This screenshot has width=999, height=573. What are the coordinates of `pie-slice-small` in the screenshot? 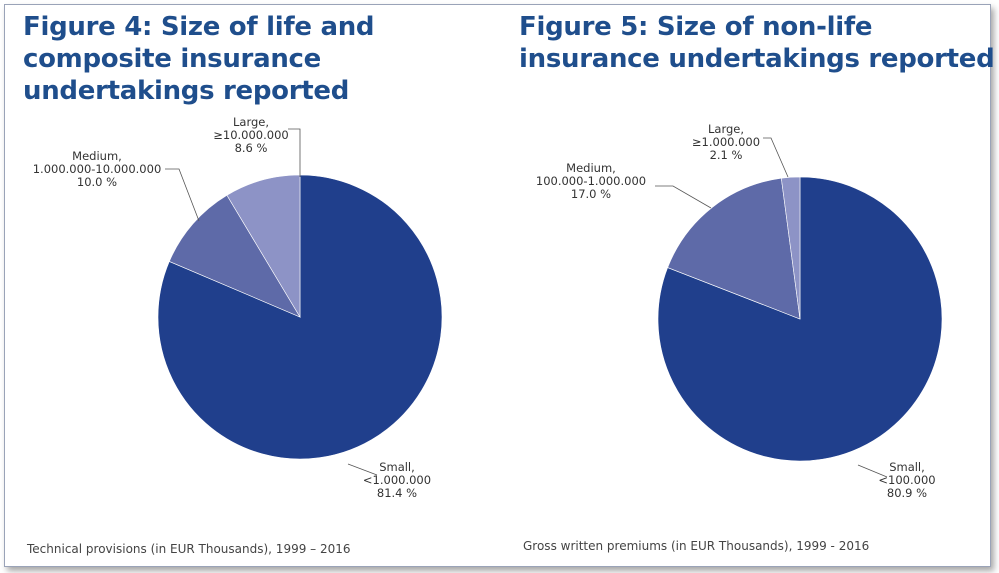 It's located at (300, 317).